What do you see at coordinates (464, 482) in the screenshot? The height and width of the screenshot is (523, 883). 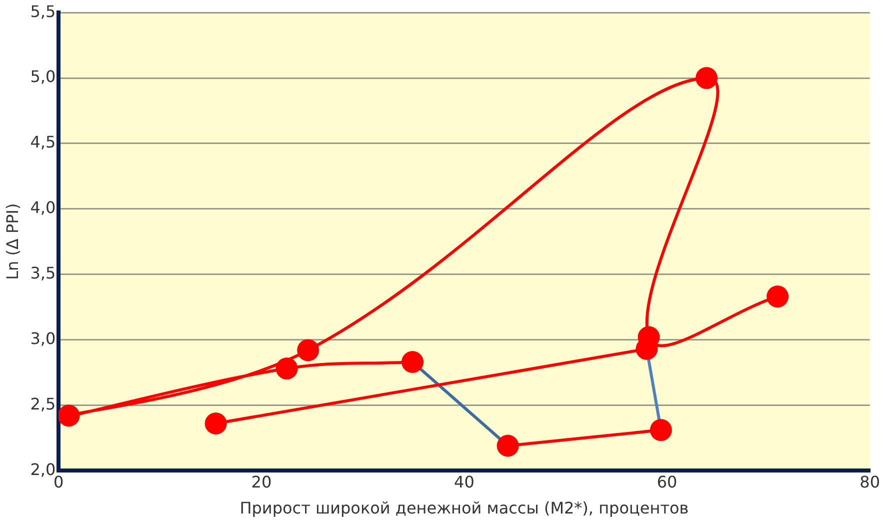 I see `x-tick-label: 40` at bounding box center [464, 482].